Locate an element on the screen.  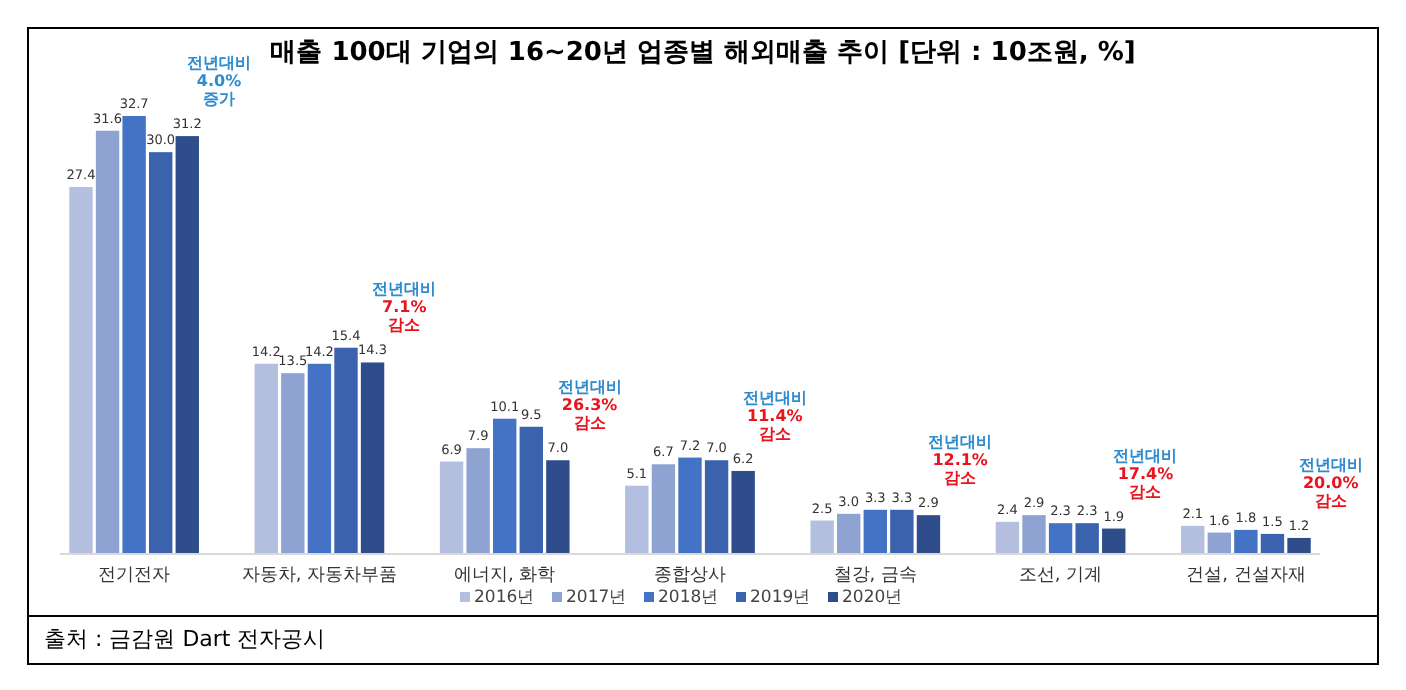
legend-label: 2017년 is located at coordinates (597, 598).